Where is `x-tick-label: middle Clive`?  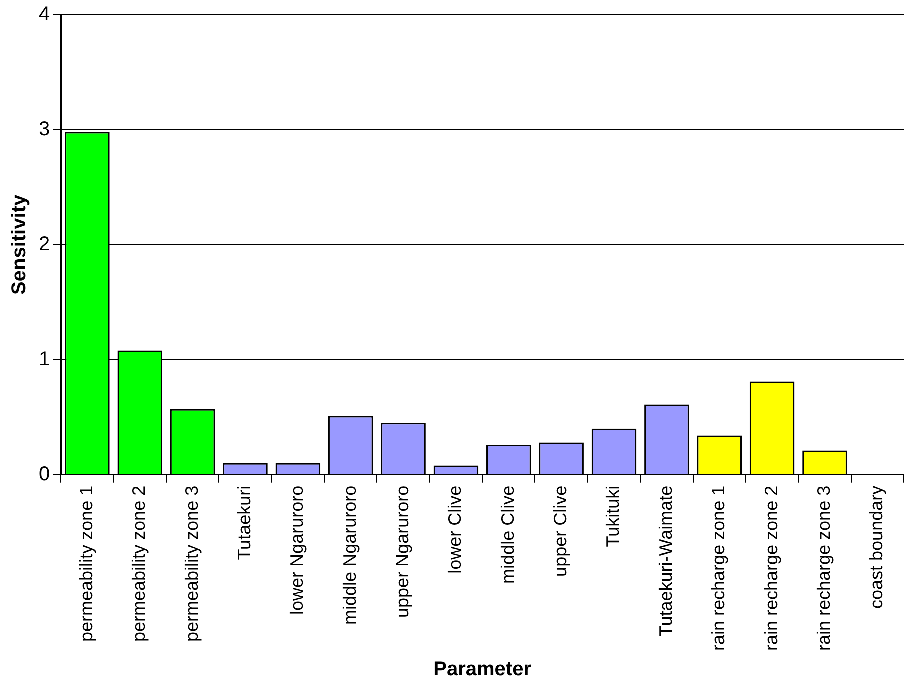 x-tick-label: middle Clive is located at coordinates (508, 535).